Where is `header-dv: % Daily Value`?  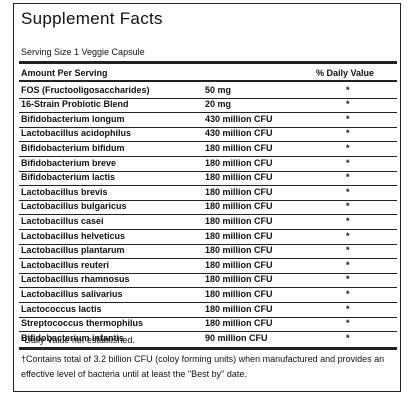 header-dv: % Daily Value is located at coordinates (345, 73).